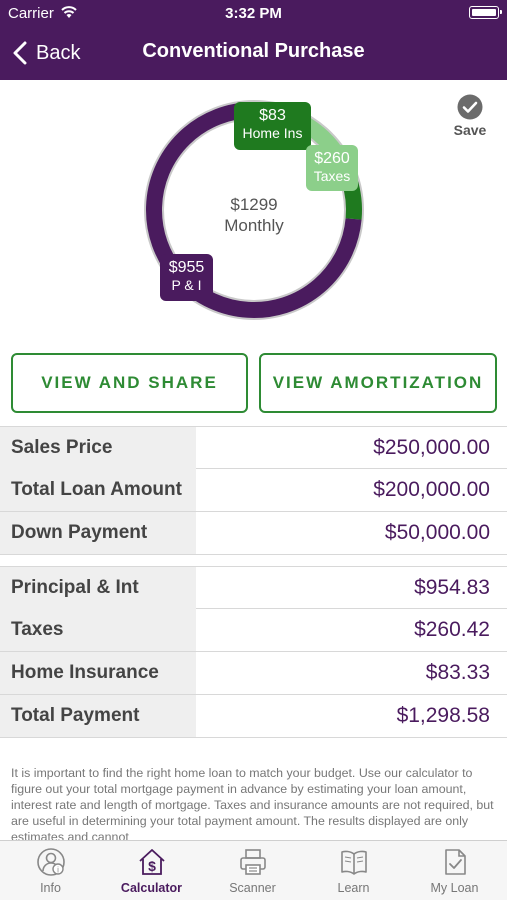 The width and height of the screenshot is (507, 900). I want to click on tab-calculator: $ Calculator, so click(151, 871).